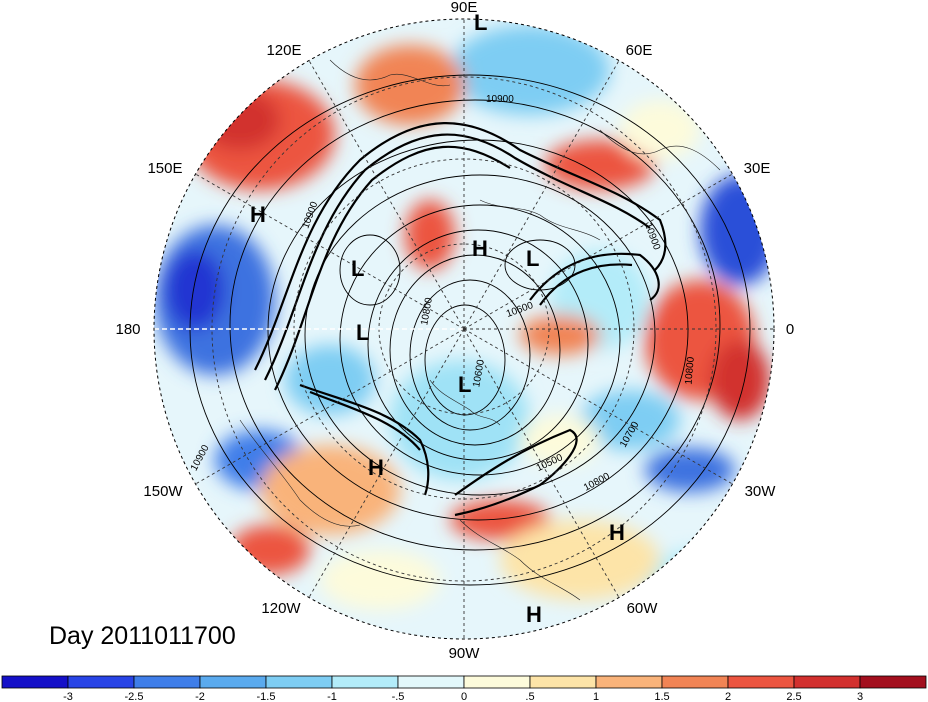  Describe the element at coordinates (332, 696) in the screenshot. I see `colorbar-tick-label: -1` at that location.